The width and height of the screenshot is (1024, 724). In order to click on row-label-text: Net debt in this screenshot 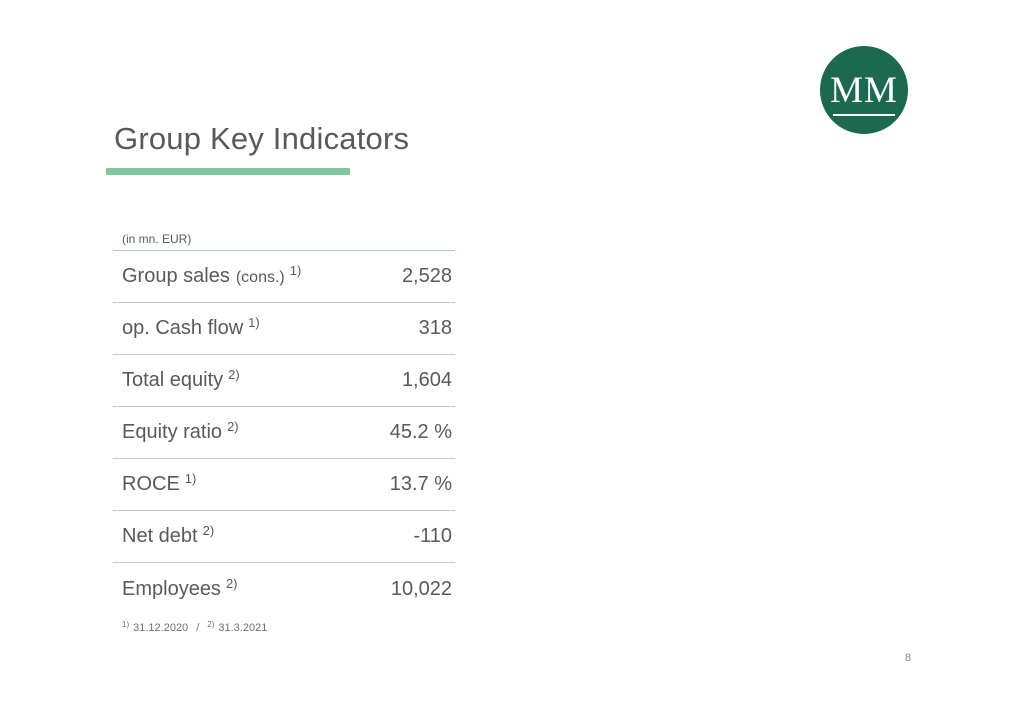, I will do `click(160, 536)`.